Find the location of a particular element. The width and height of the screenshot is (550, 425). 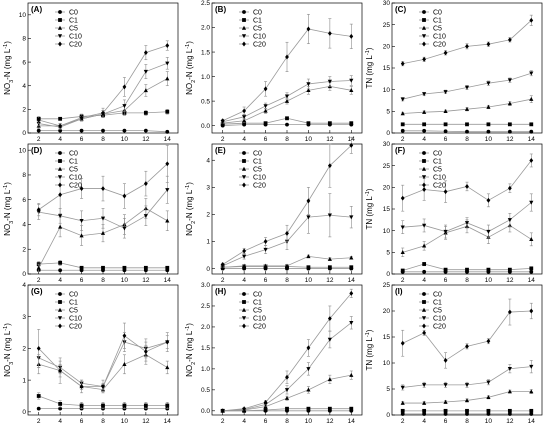

y-axis-title-end: ) is located at coordinates (369, 48).